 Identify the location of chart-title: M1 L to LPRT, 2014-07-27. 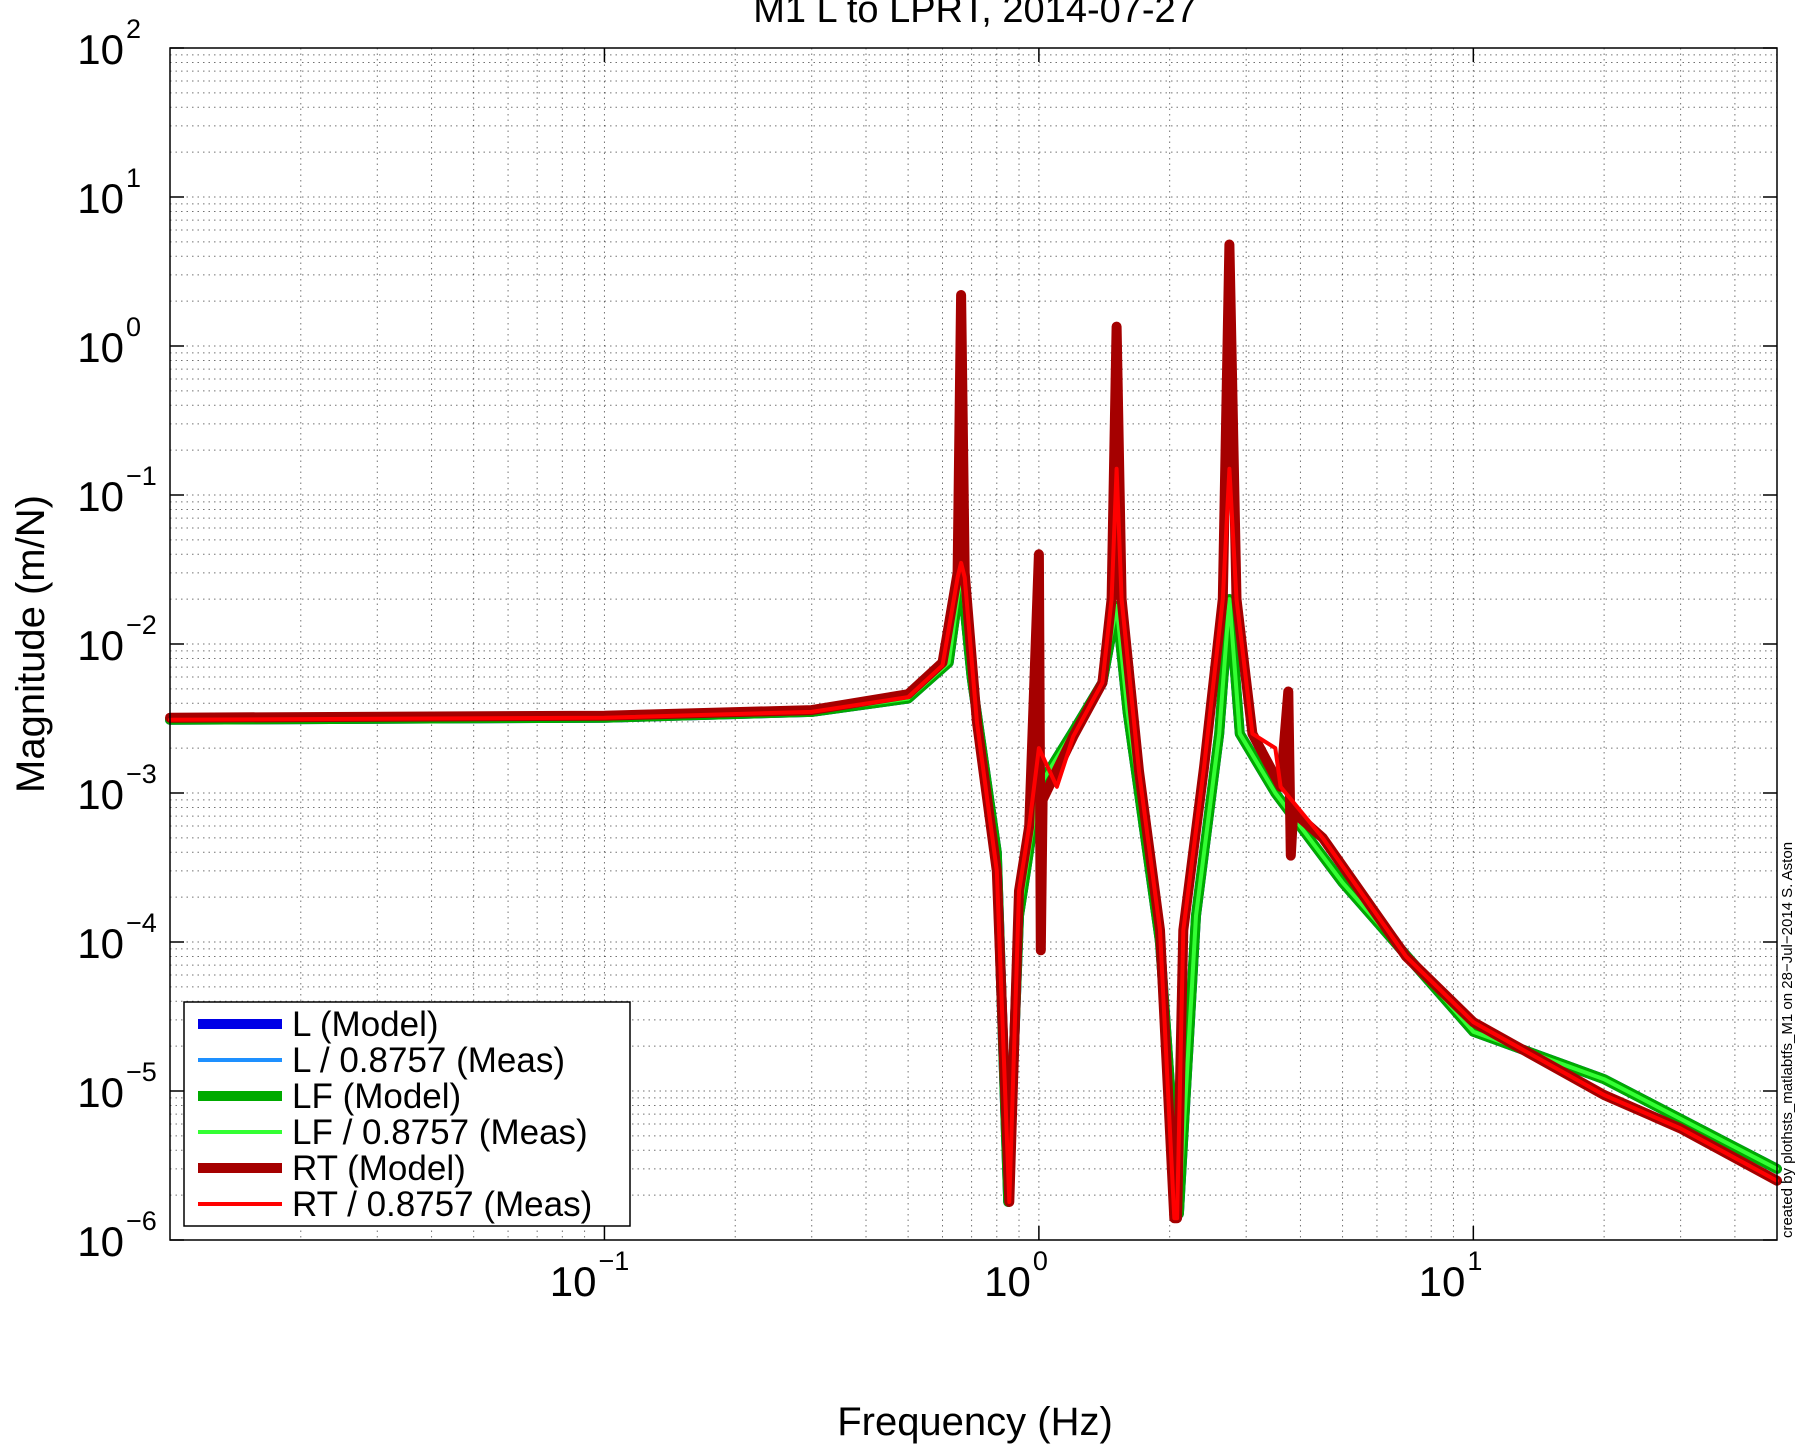
(975, 15).